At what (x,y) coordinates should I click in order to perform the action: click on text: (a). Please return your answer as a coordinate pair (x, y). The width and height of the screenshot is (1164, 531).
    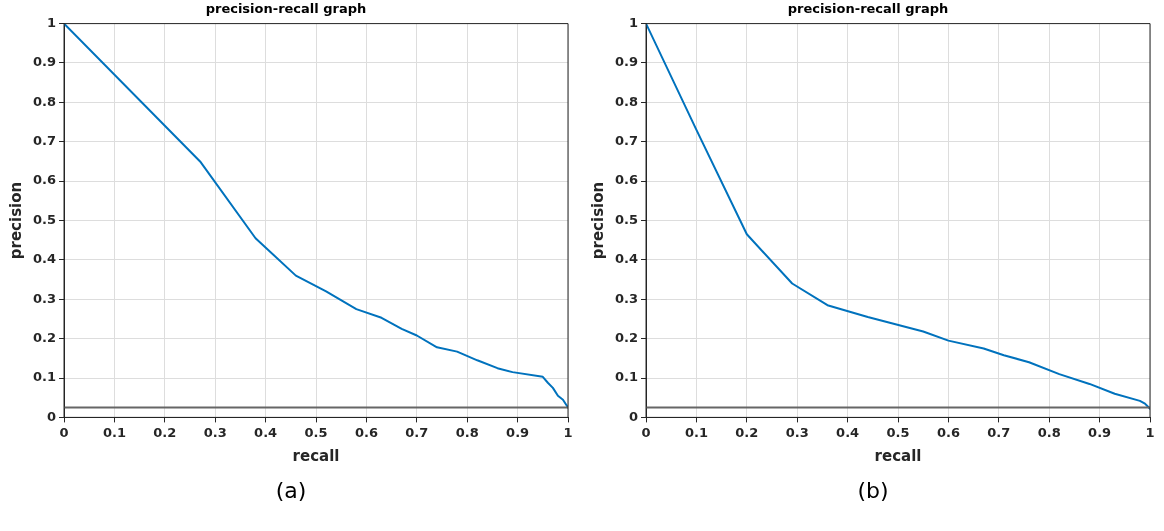
    Looking at the image, I should click on (291, 490).